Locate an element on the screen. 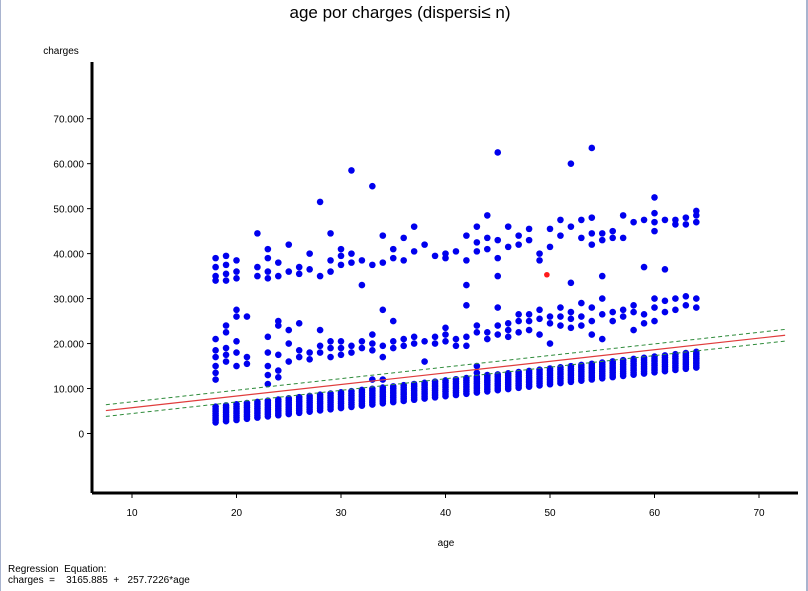  regression-equation-text: charges = 3165.885 + 257.7226*age is located at coordinates (99, 580).